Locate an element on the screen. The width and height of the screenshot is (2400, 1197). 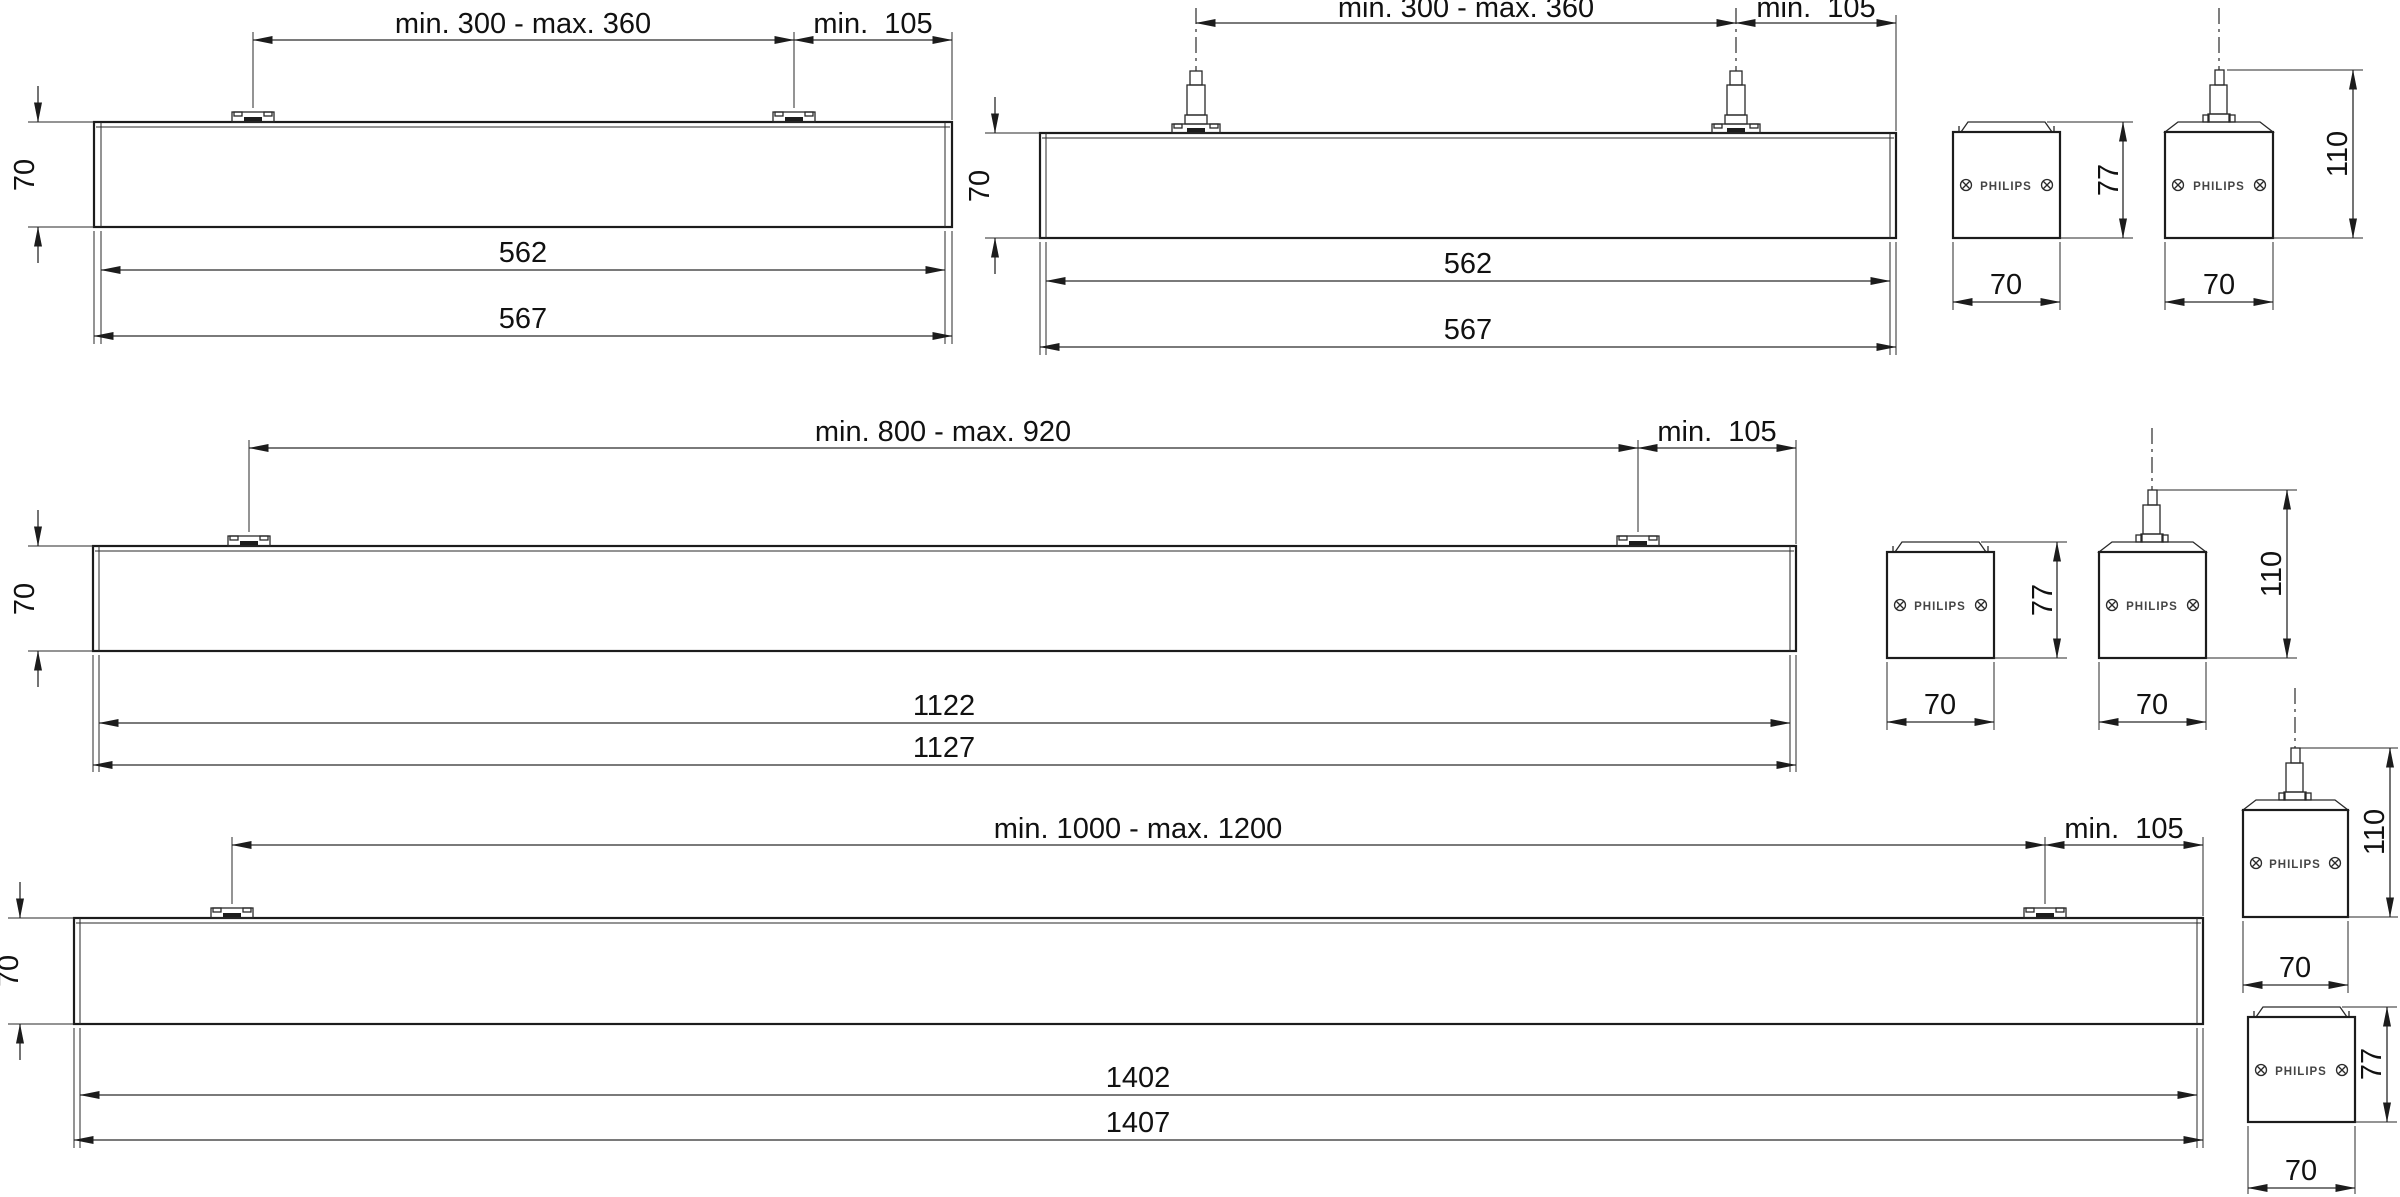
dim-lengths: 1122 1127 is located at coordinates (944, 713).